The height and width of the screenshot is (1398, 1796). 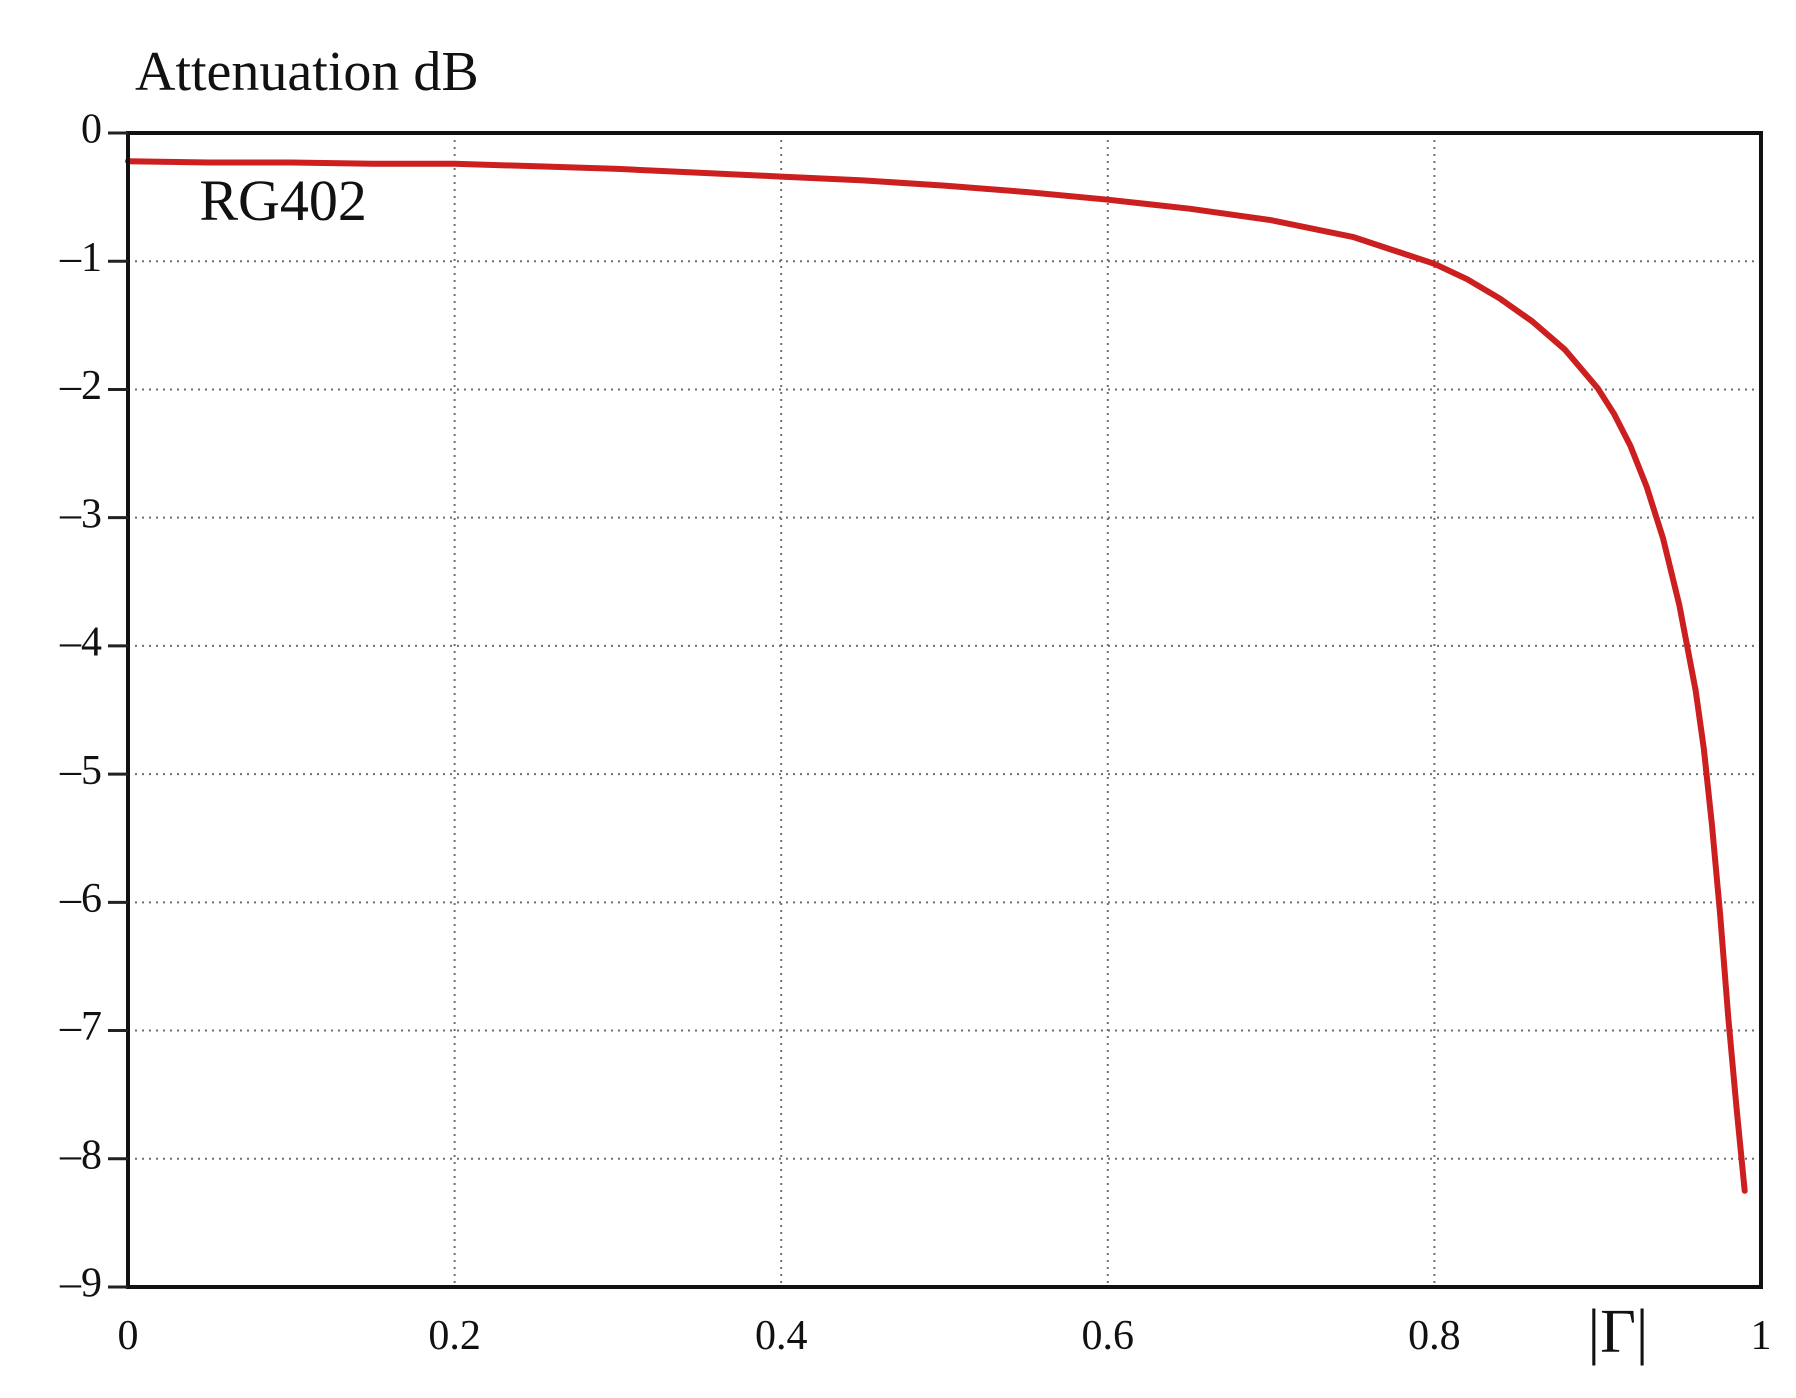 What do you see at coordinates (1618, 1332) in the screenshot?
I see `x-axis-title: |Γ|` at bounding box center [1618, 1332].